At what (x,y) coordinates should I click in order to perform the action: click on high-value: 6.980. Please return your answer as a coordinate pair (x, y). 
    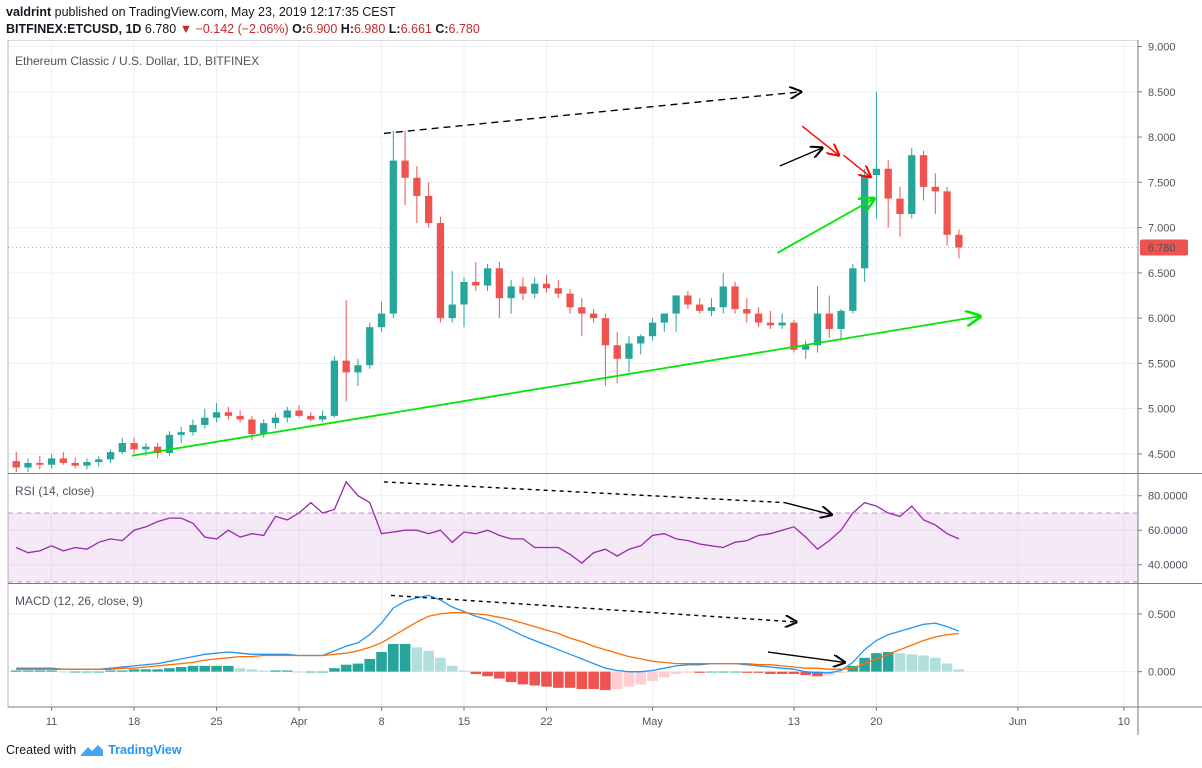
    Looking at the image, I should click on (370, 29).